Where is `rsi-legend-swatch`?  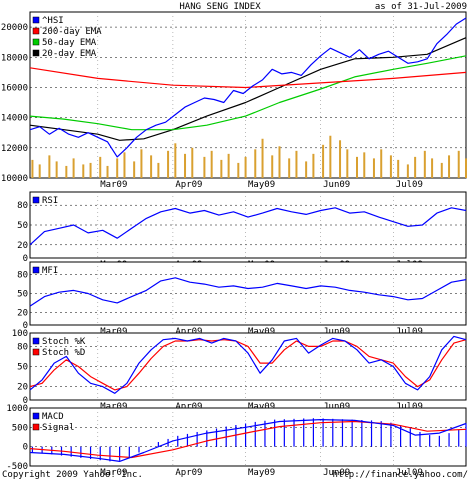
rsi-legend-swatch is located at coordinates (36, 200).